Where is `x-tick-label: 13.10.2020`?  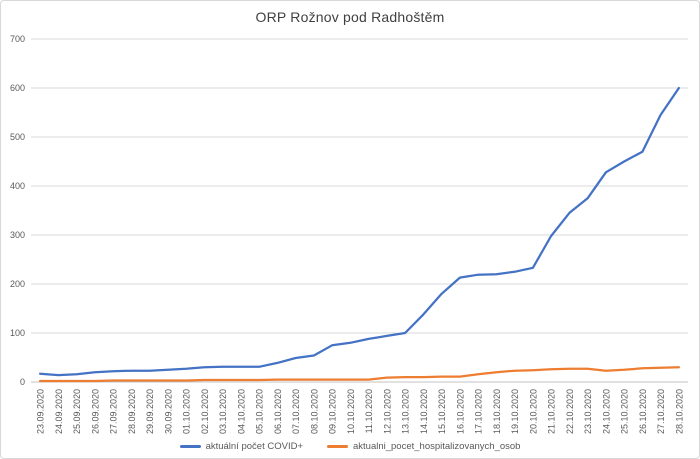
x-tick-label: 13.10.2020 is located at coordinates (406, 411).